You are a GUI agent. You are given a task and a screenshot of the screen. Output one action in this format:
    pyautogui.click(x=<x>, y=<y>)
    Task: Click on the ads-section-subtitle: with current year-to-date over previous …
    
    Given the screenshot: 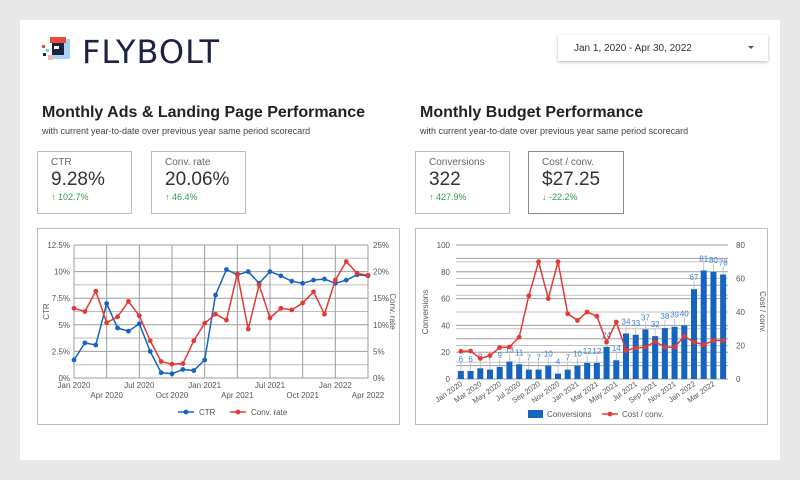 What is the action you would take?
    pyautogui.click(x=176, y=131)
    